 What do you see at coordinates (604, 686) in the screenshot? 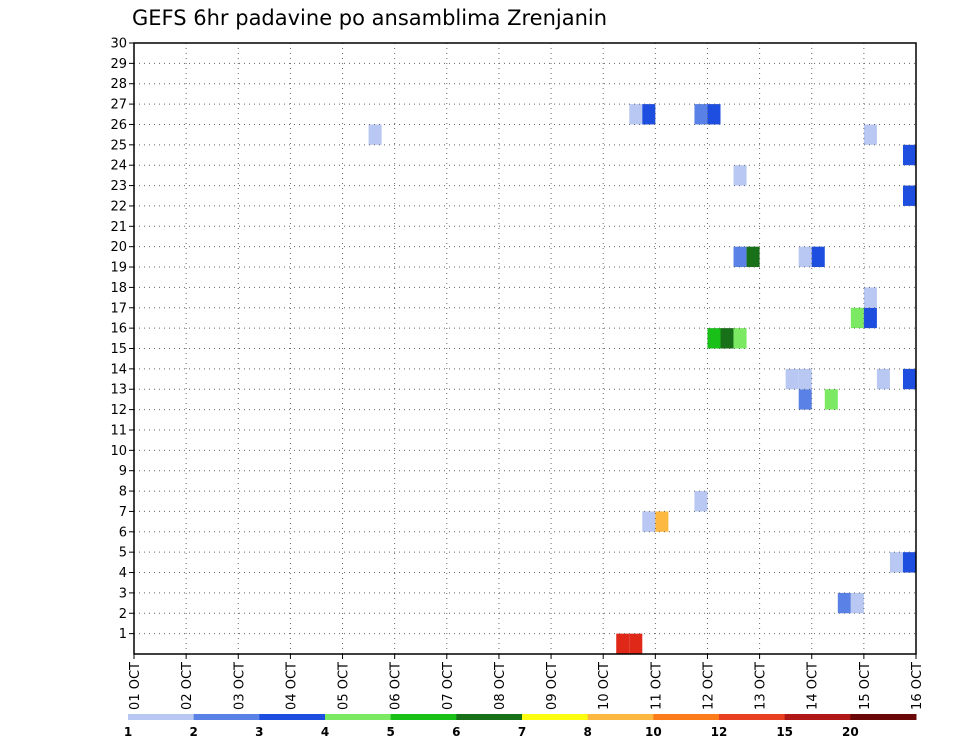
I see `x-tick-label: 10 OCT` at bounding box center [604, 686].